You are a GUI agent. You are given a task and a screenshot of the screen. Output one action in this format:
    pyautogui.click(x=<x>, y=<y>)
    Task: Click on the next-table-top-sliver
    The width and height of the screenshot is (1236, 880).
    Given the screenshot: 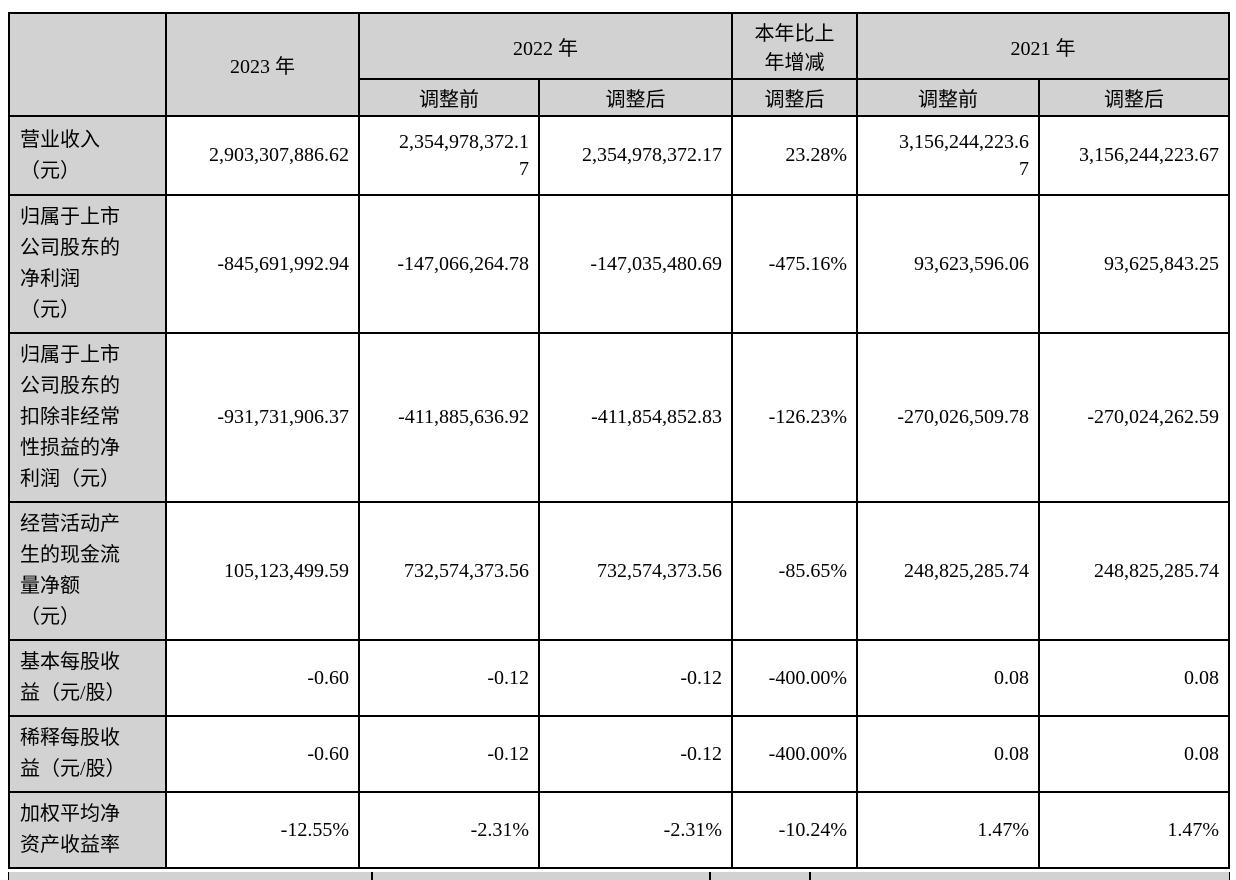 What is the action you would take?
    pyautogui.click(x=619, y=876)
    